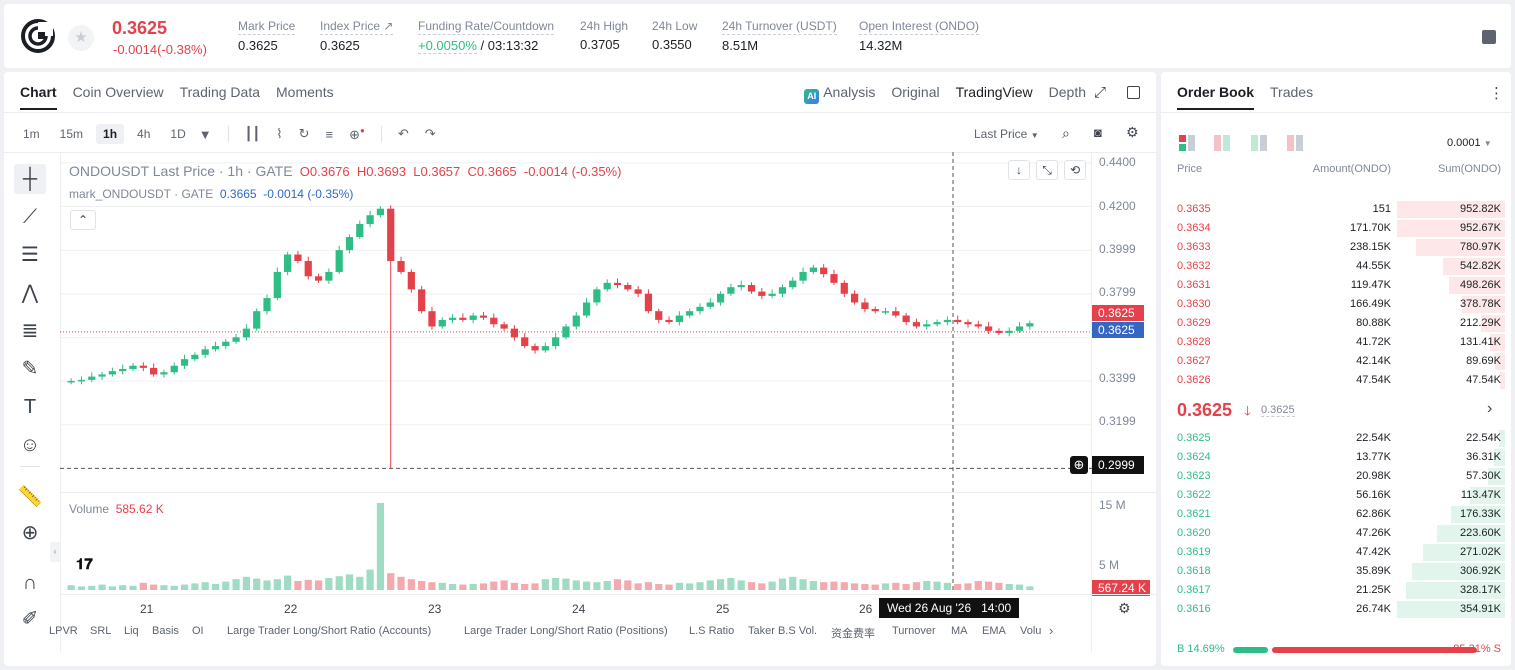 The image size is (1515, 670). Describe the element at coordinates (1336, 571) in the screenshot. I see `bid-row: 0.3618 35.89K 306.92K` at that location.